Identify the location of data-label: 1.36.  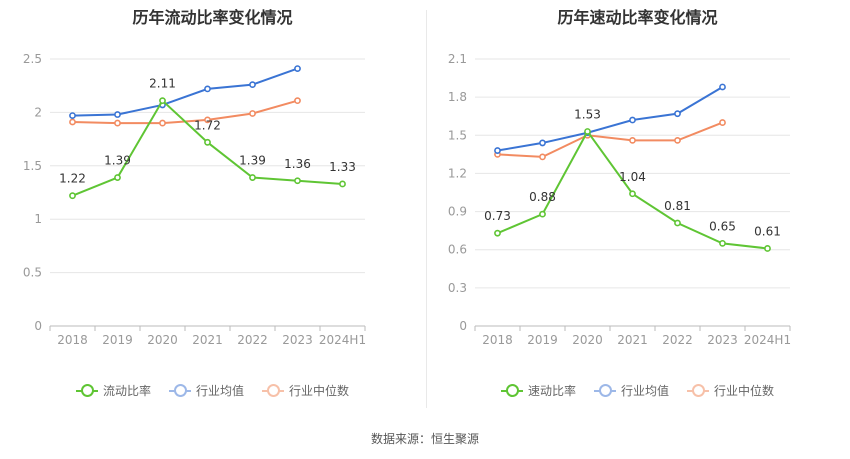
(297, 164).